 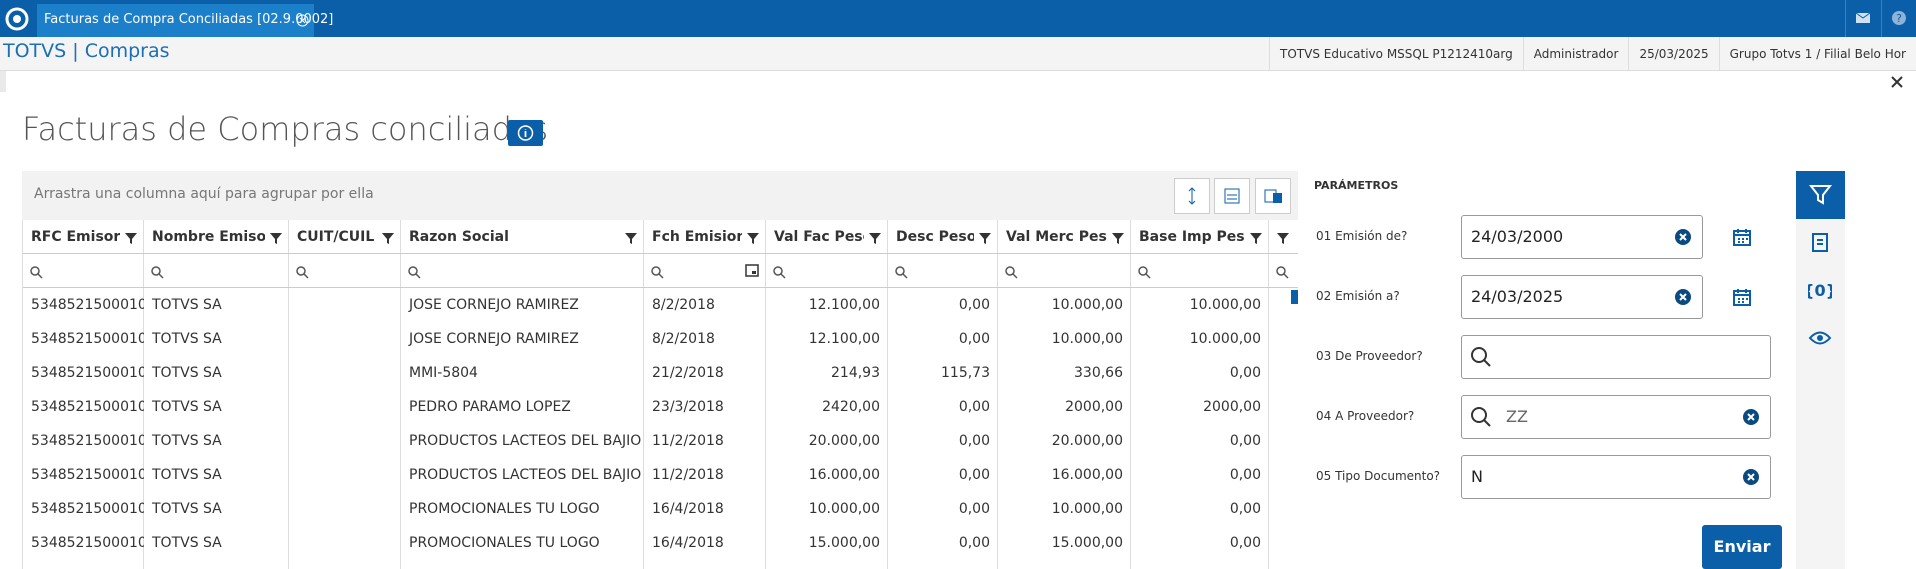 I want to click on top-bar, so click(x=958, y=18).